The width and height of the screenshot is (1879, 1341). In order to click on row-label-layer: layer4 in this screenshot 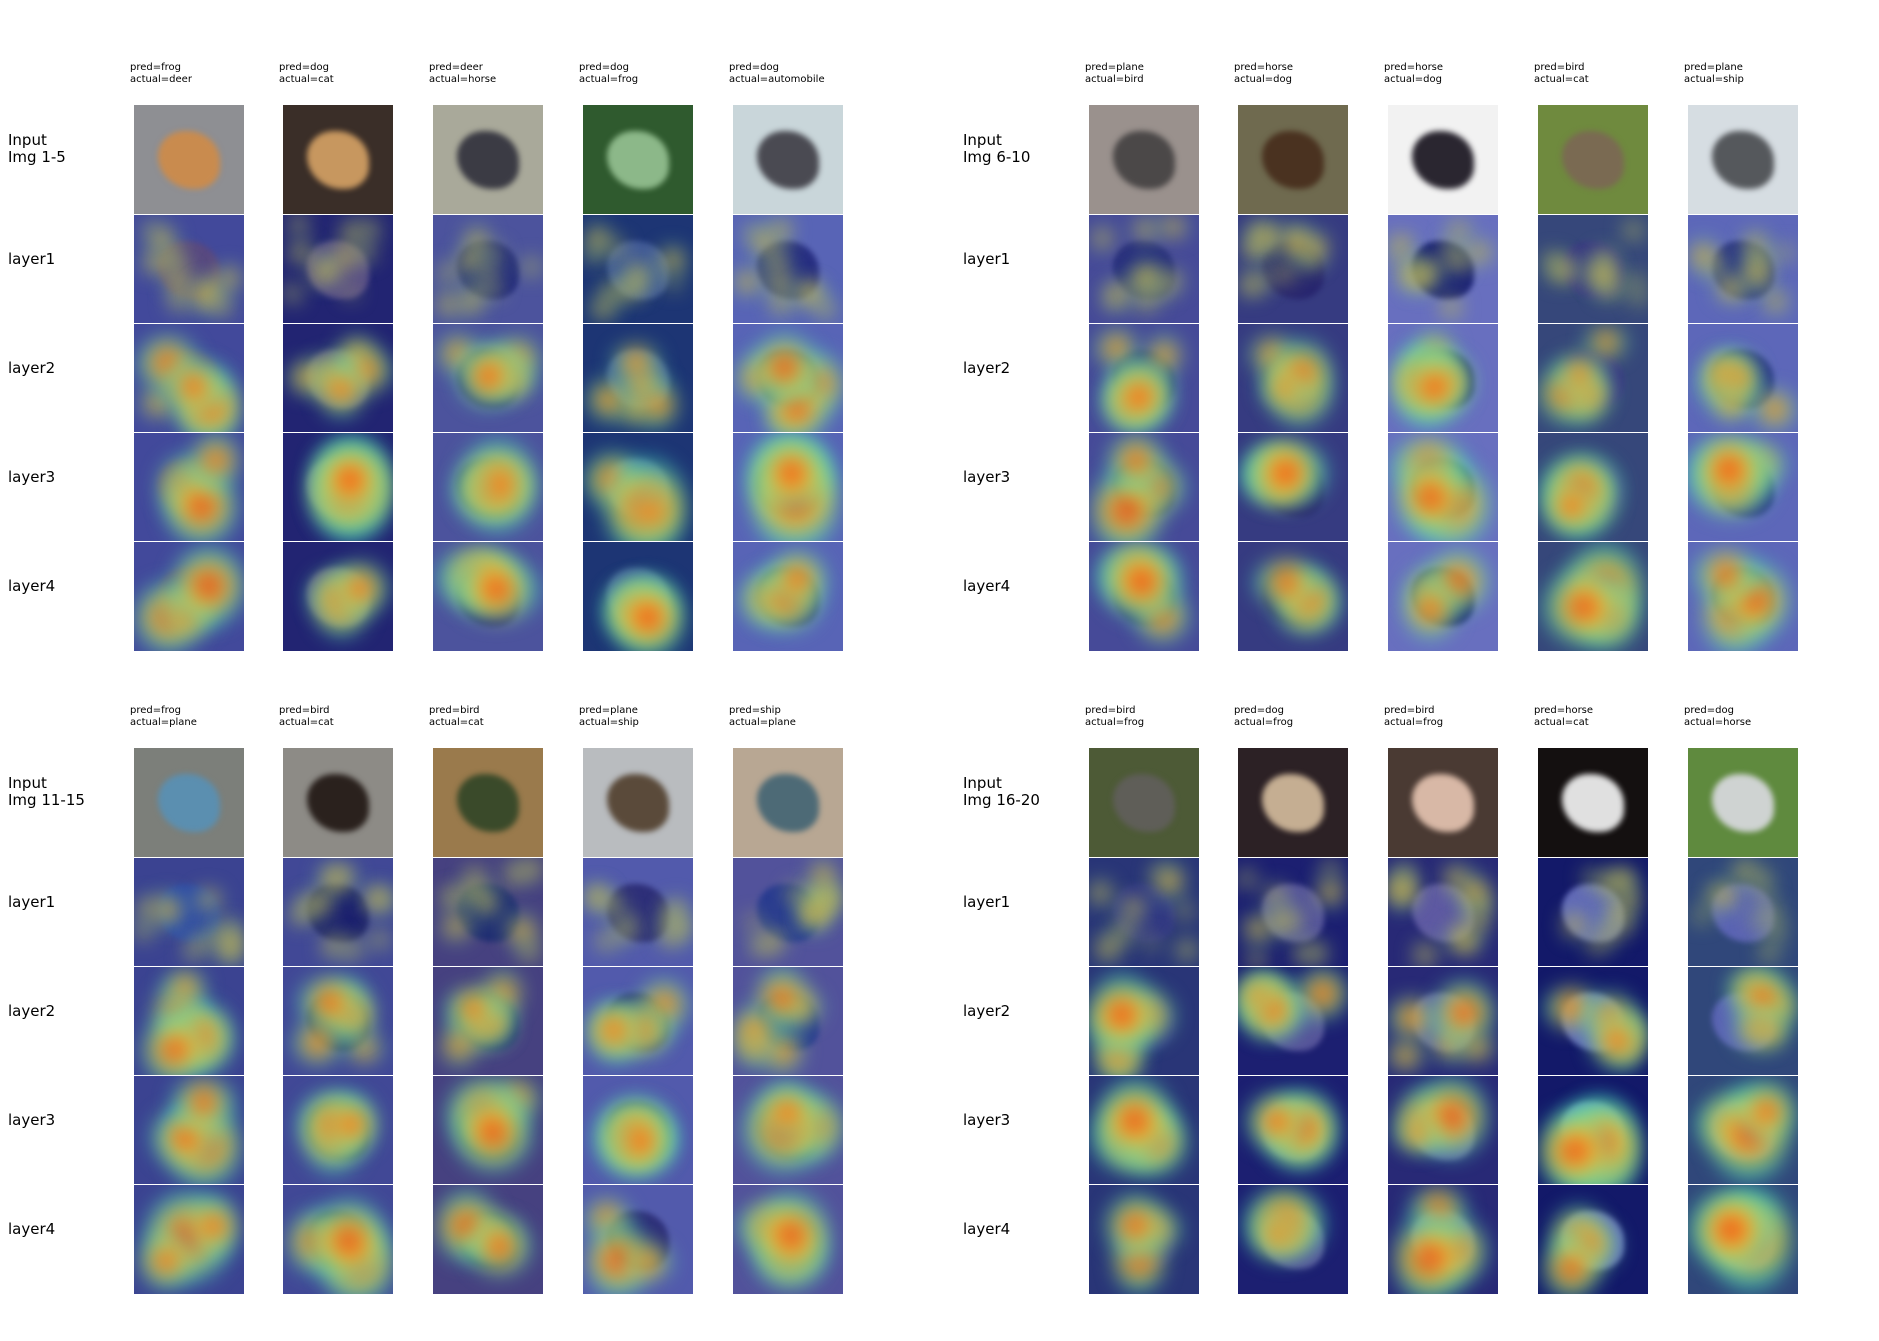, I will do `click(32, 586)`.